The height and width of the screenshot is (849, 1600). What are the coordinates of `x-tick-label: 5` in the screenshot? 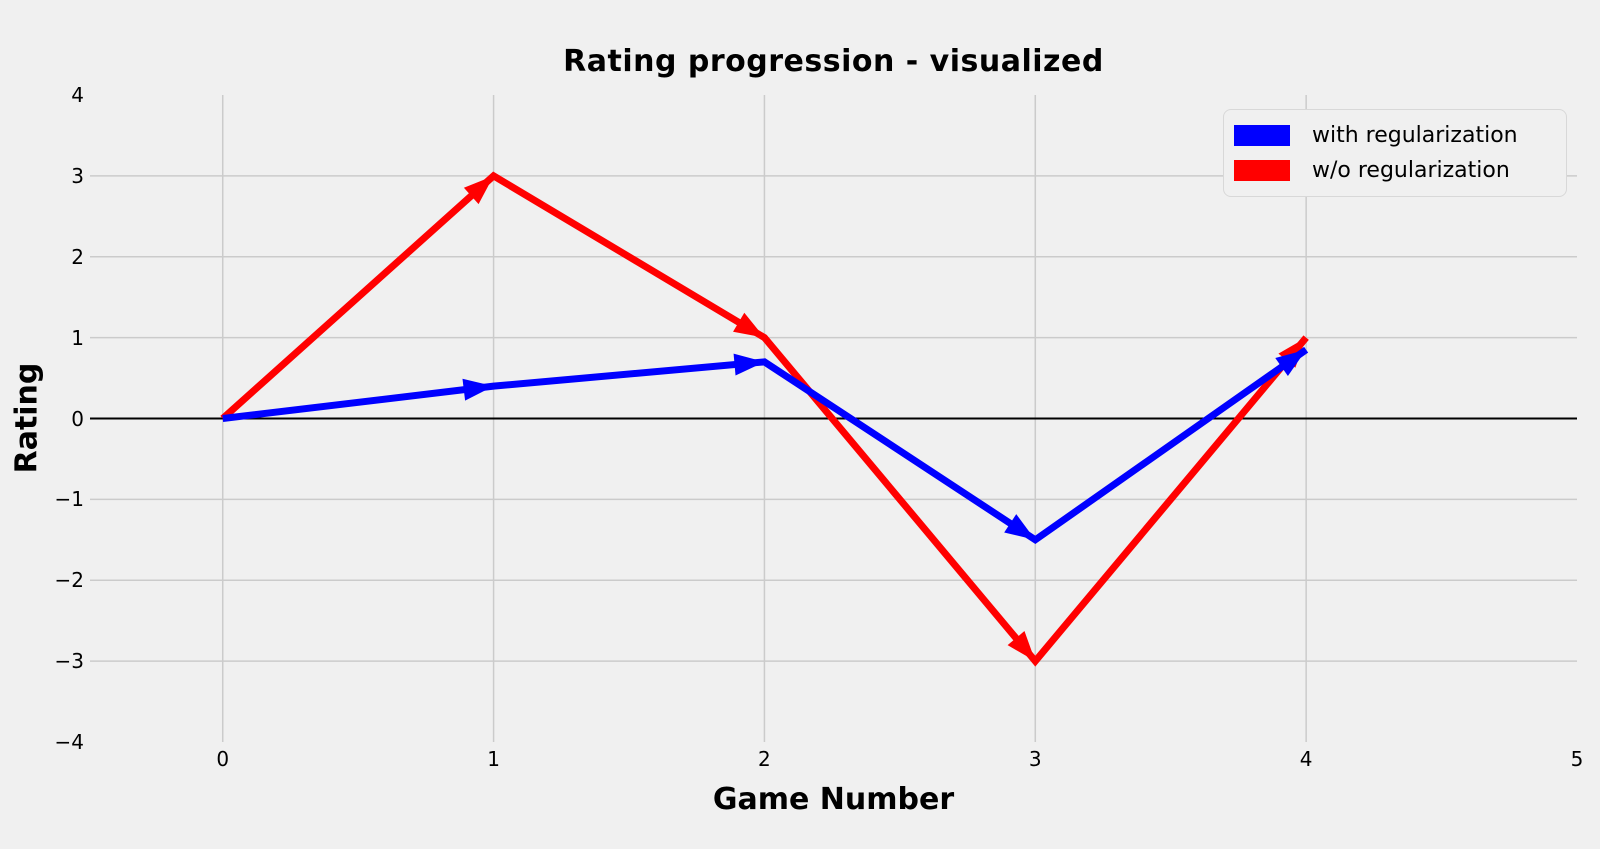 It's located at (1577, 759).